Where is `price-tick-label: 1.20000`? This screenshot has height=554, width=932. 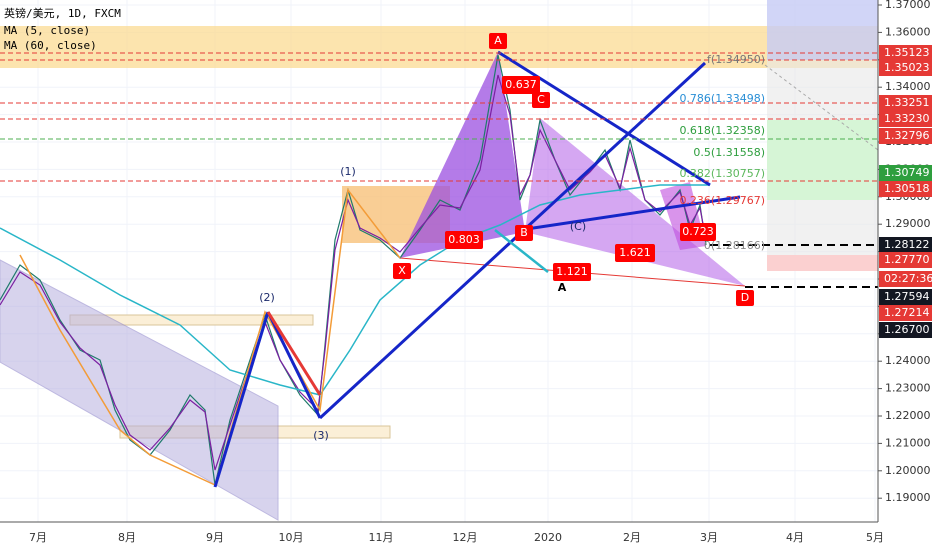 price-tick-label: 1.20000 is located at coordinates (908, 470).